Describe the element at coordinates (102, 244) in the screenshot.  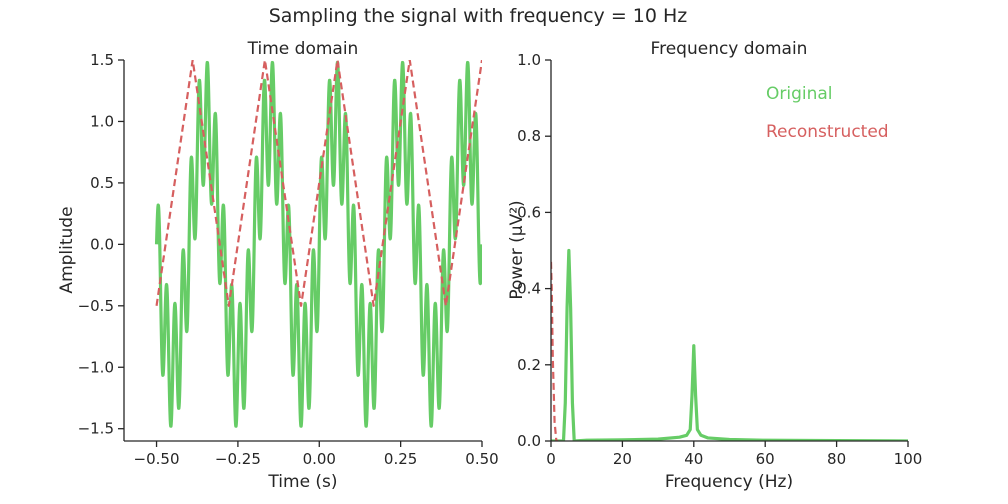
I see `time-domain-ytick-label: 0.0` at that location.